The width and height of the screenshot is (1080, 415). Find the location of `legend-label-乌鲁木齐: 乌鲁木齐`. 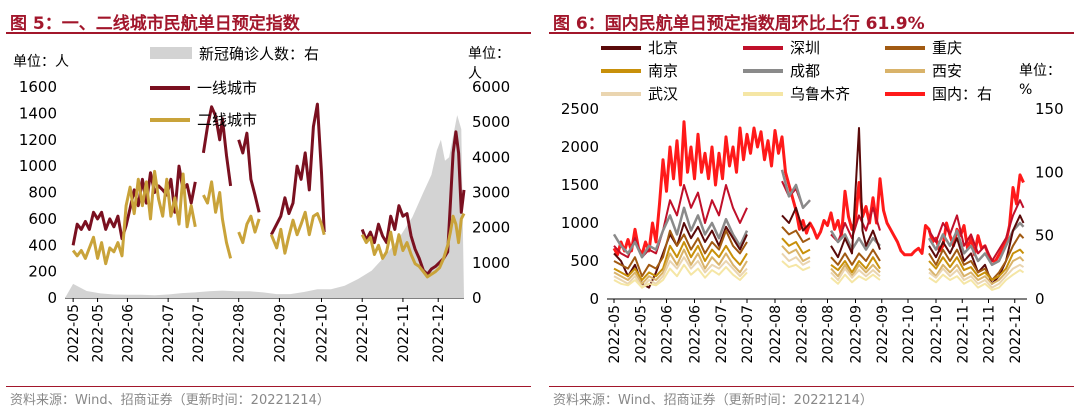

legend-label-乌鲁木齐: 乌鲁木齐 is located at coordinates (820, 94).